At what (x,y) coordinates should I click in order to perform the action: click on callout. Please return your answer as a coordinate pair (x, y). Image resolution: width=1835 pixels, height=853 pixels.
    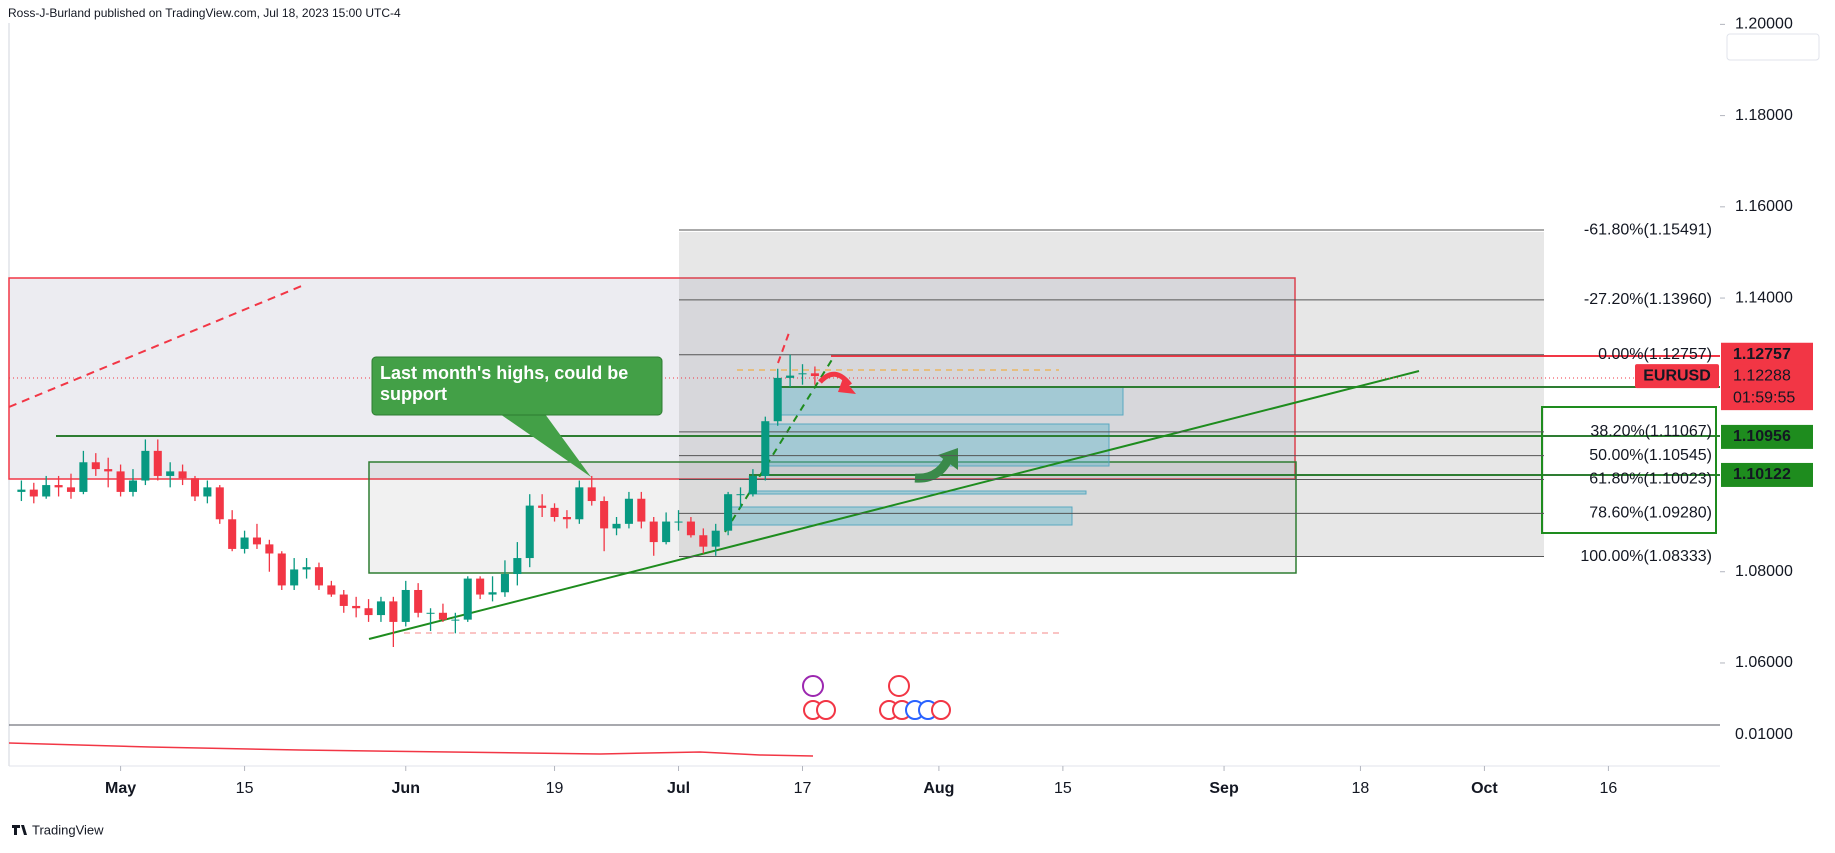
    Looking at the image, I should click on (517, 386).